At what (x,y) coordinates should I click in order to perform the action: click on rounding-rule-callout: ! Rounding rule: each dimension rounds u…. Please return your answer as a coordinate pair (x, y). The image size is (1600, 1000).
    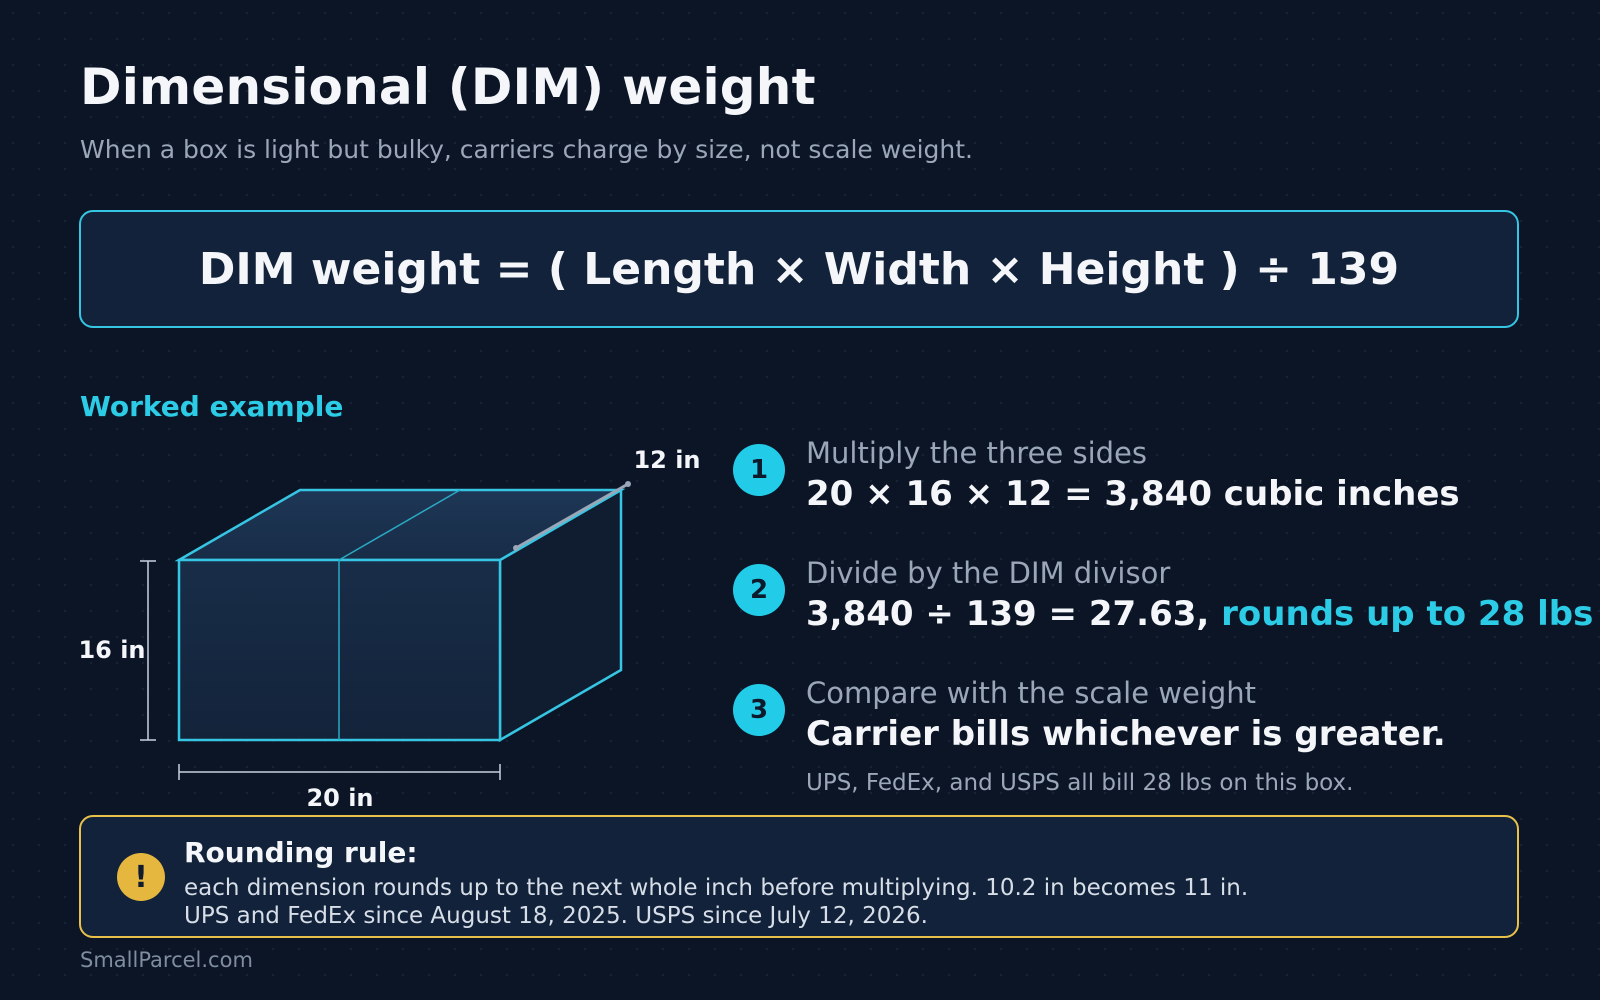
    Looking at the image, I should click on (799, 876).